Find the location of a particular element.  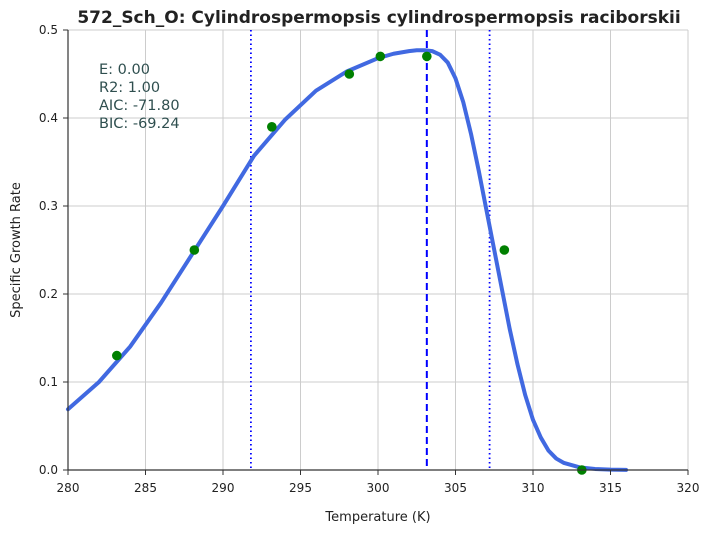

x-tick-label: 280 is located at coordinates (68, 488).